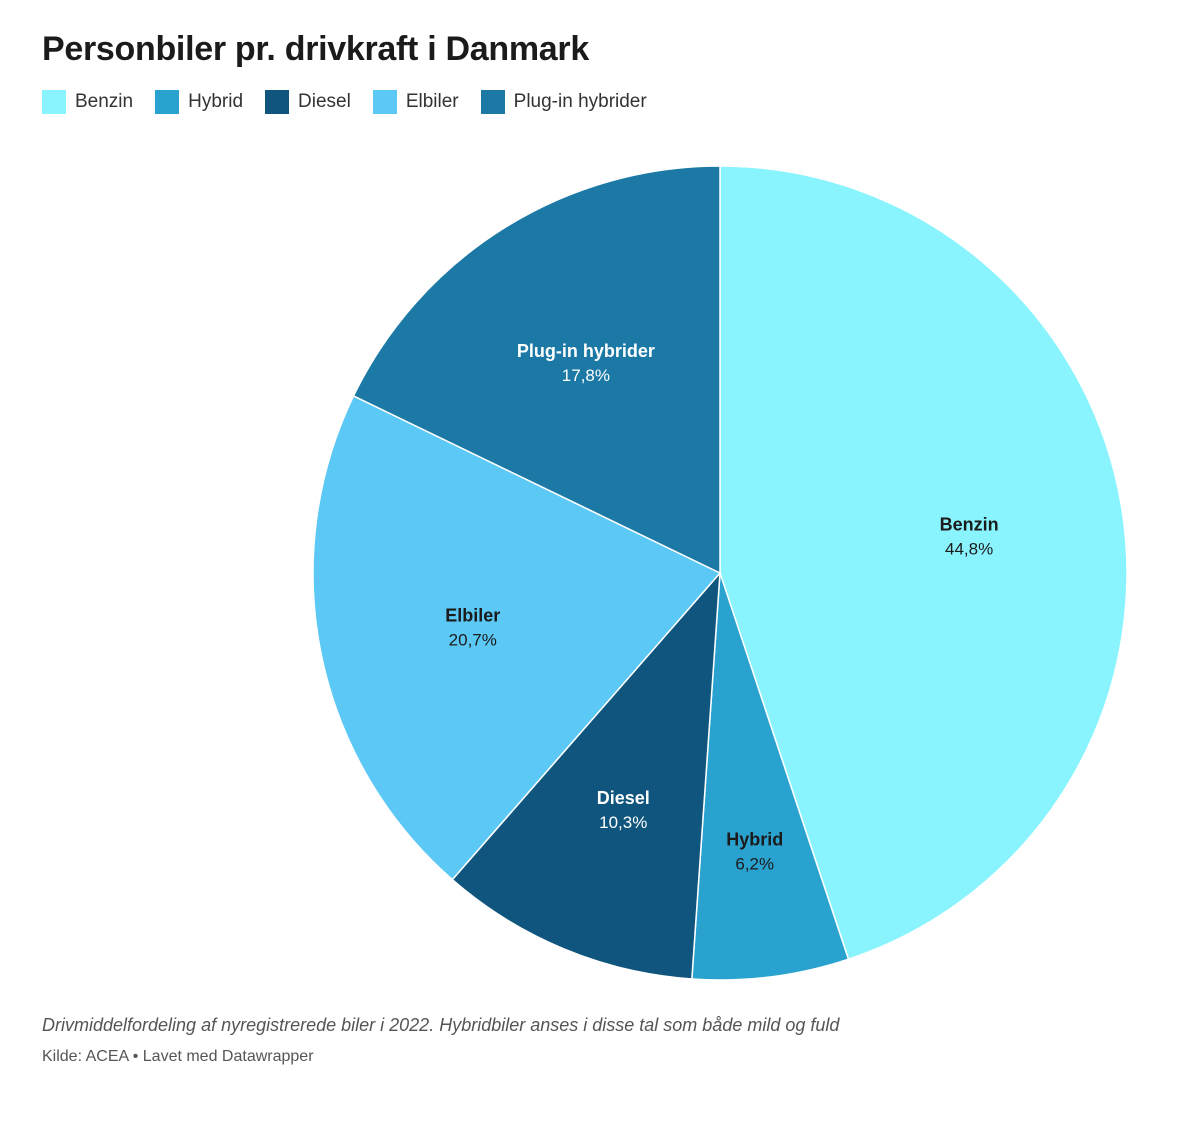  I want to click on legend-item-diesel: Diesel, so click(308, 102).